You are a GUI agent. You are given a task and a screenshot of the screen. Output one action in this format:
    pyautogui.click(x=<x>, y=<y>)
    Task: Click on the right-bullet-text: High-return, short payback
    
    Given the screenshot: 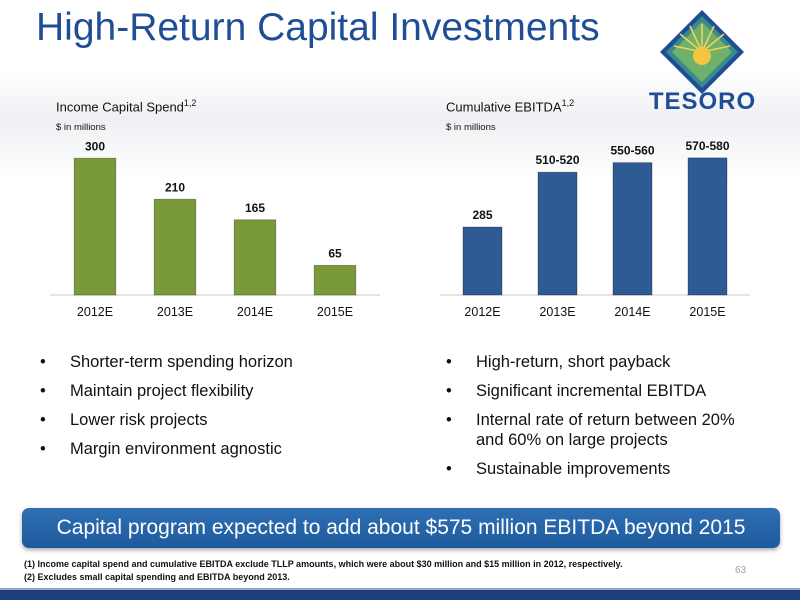 What is the action you would take?
    pyautogui.click(x=573, y=362)
    